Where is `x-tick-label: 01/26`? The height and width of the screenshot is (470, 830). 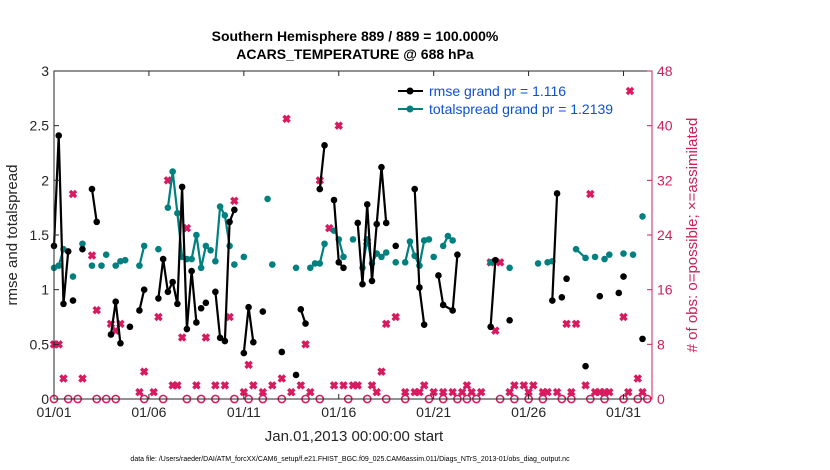 x-tick-label: 01/26 is located at coordinates (528, 412).